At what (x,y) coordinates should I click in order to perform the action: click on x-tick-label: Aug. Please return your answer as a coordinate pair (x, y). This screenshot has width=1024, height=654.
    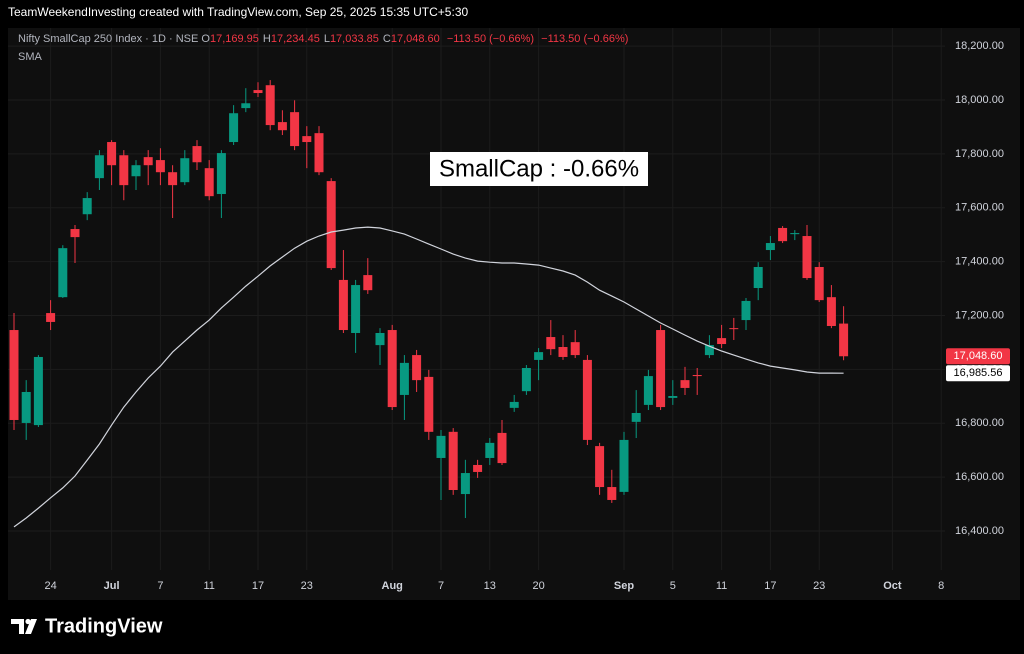
    Looking at the image, I should click on (392, 586).